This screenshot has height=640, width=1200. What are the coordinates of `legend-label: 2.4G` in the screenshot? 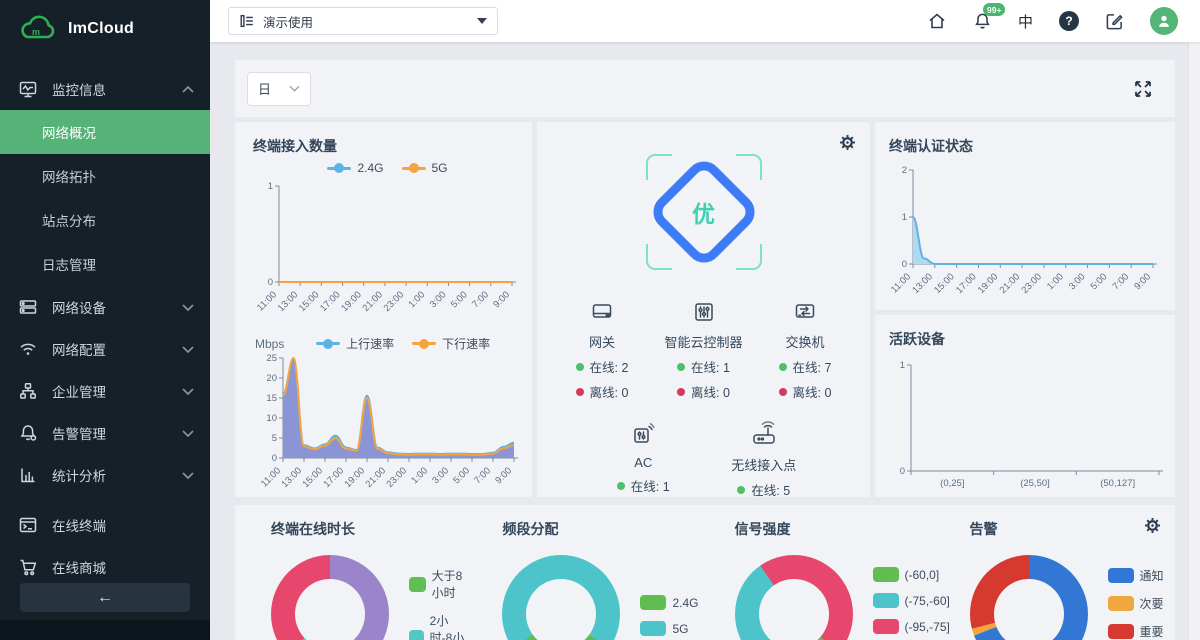 It's located at (685, 602).